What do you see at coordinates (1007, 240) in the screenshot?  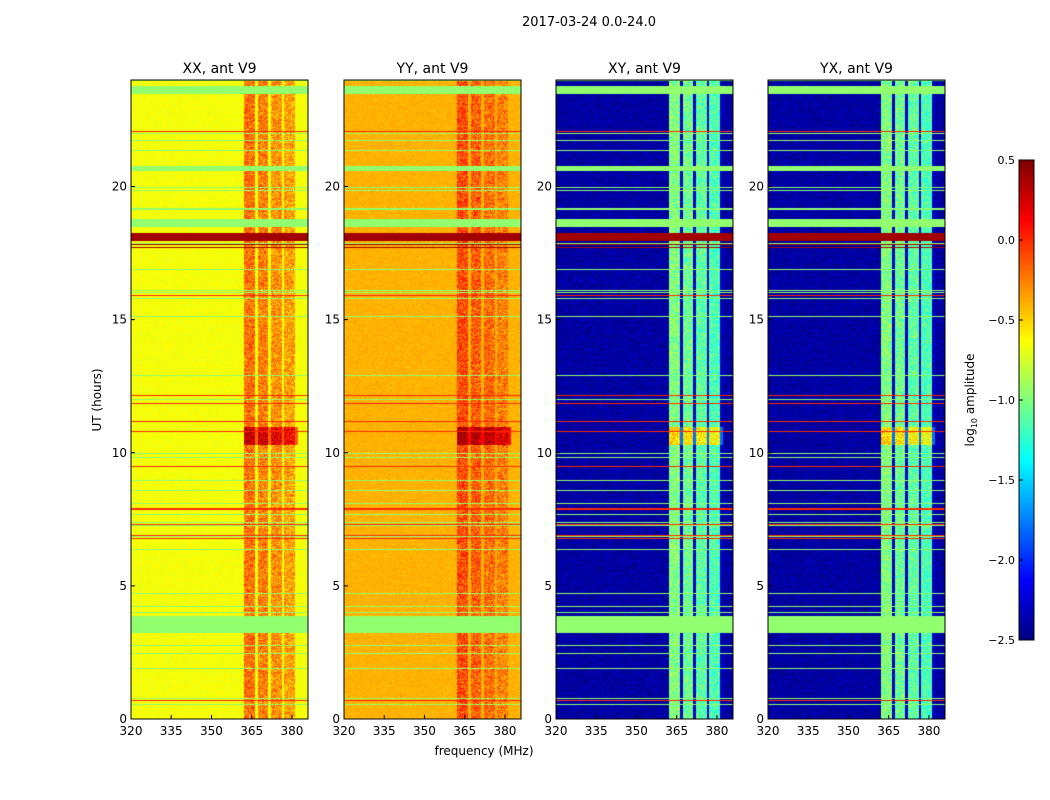 I see `colorbar-tick-label: 0.0` at bounding box center [1007, 240].